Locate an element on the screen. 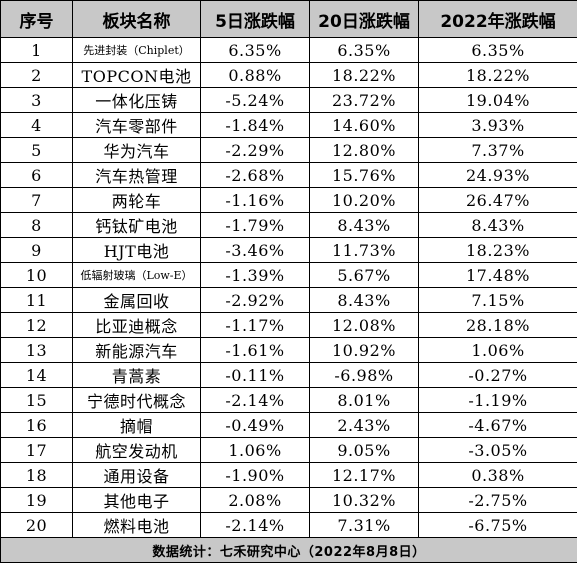 This screenshot has width=577, height=563. cell-sector-name: 一体化压铸 is located at coordinates (137, 100).